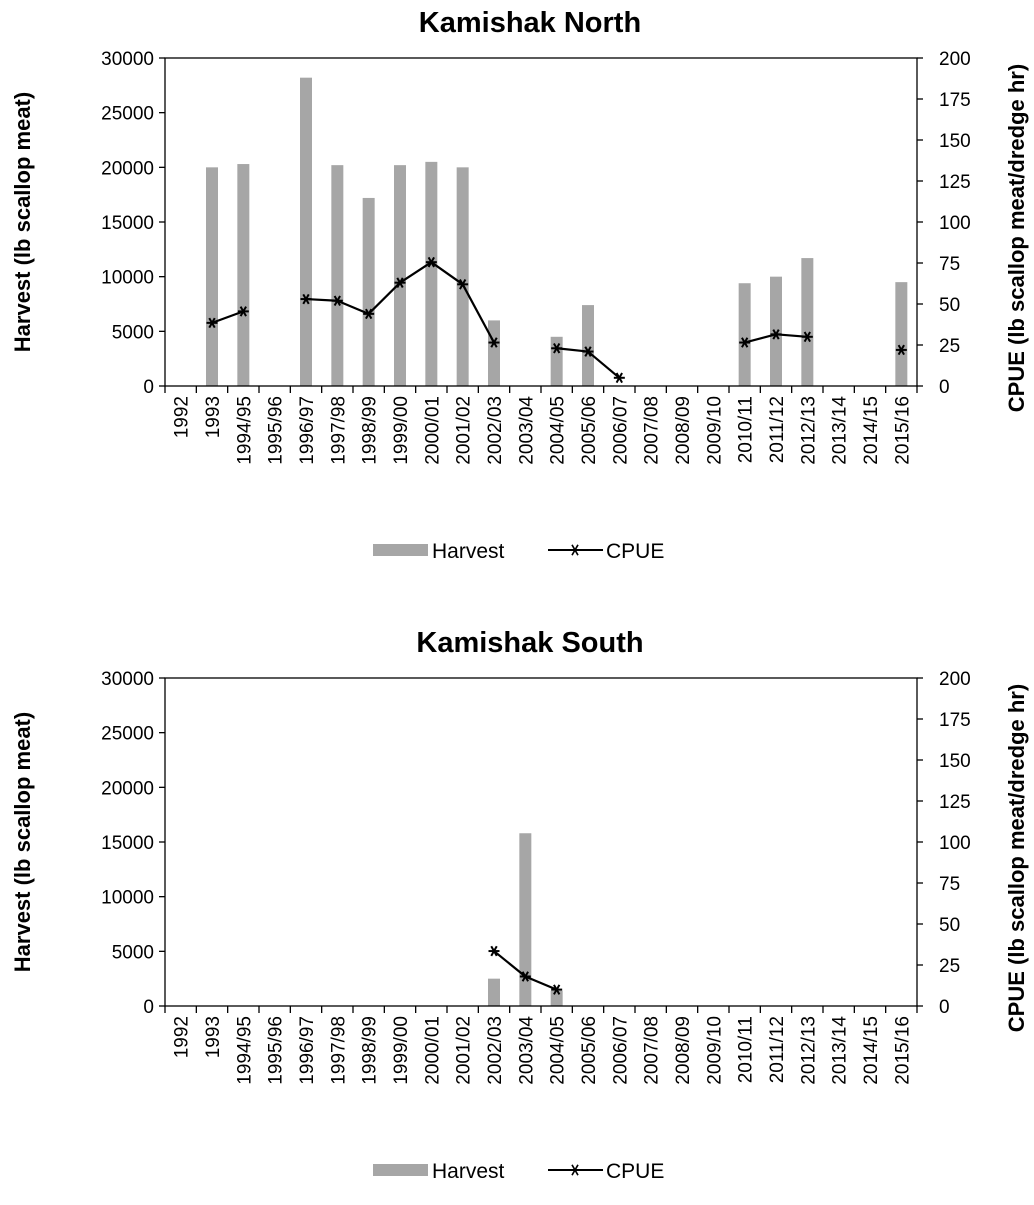  I want to click on cpue-point-2012/13, so click(807, 337).